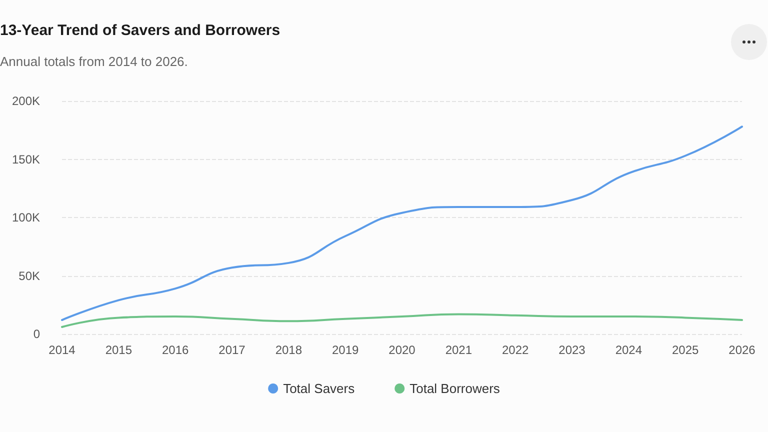  Describe the element at coordinates (628, 350) in the screenshot. I see `x-tick-label: 2024` at that location.